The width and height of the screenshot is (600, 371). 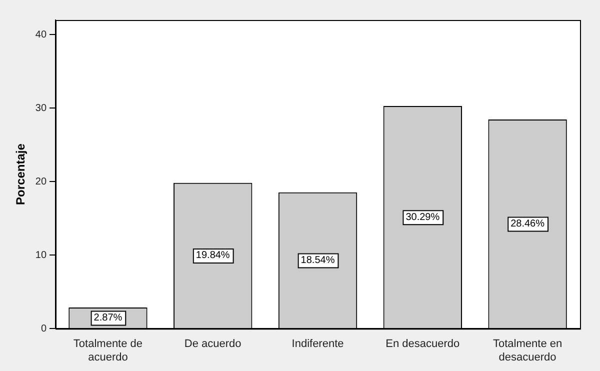 What do you see at coordinates (527, 224) in the screenshot?
I see `data-label: 28.46%` at bounding box center [527, 224].